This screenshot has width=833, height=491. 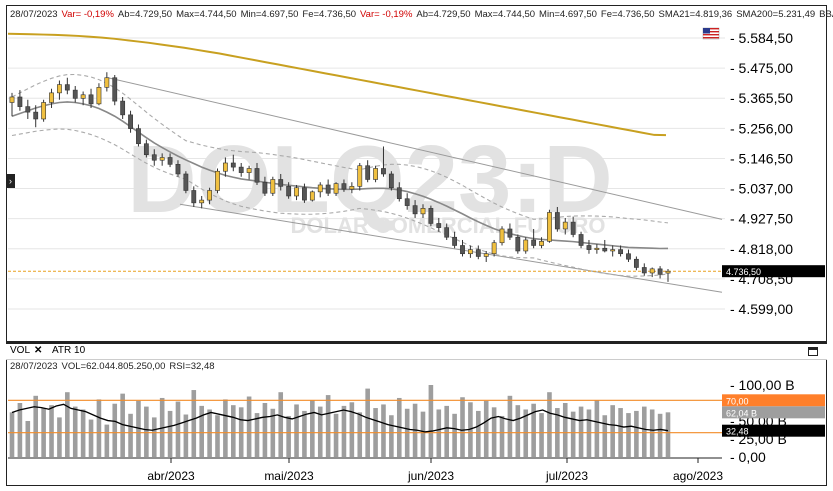 What do you see at coordinates (443, 14) in the screenshot?
I see `status-open-2: Ab=4.729,50` at bounding box center [443, 14].